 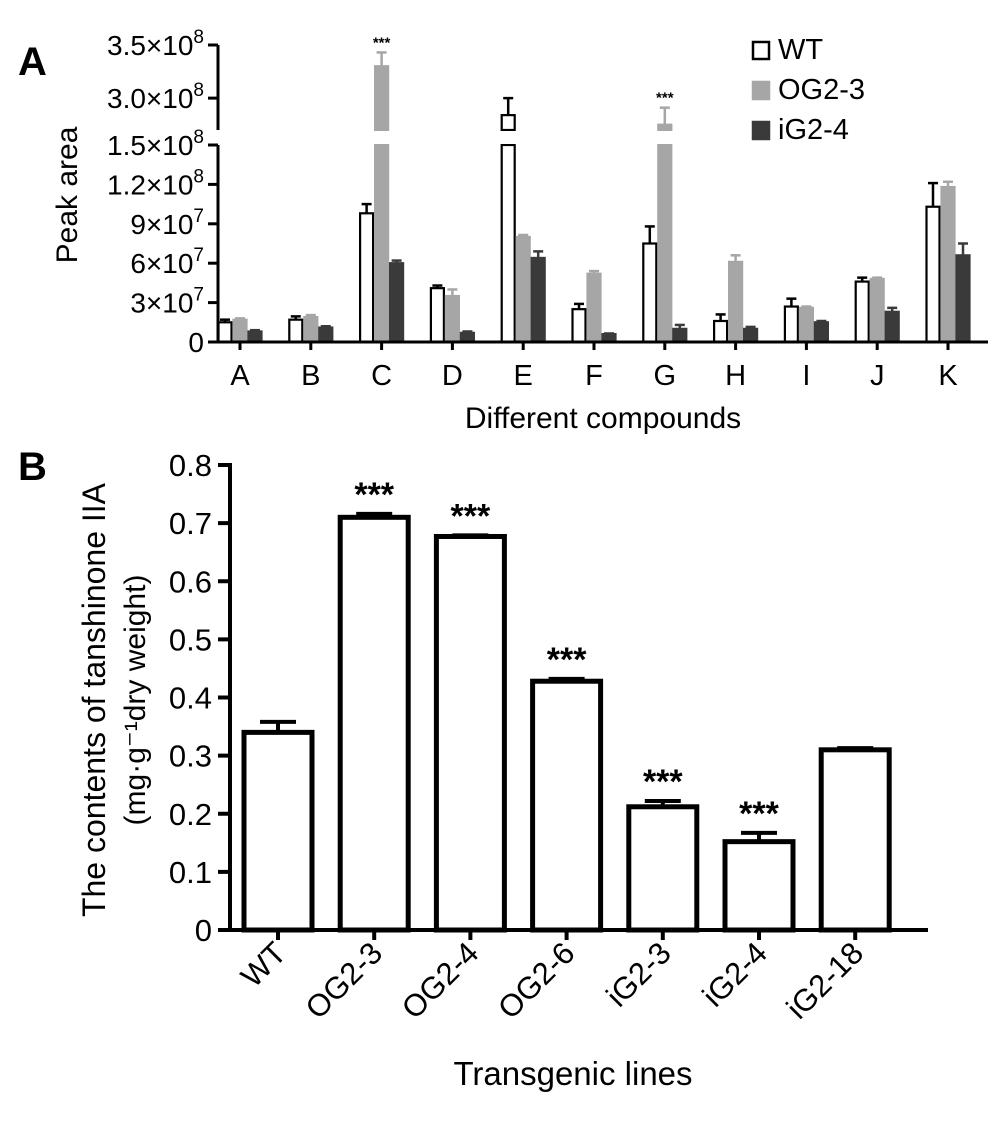 I want to click on x-tick-label-b: iG2-3, so click(x=638, y=974).